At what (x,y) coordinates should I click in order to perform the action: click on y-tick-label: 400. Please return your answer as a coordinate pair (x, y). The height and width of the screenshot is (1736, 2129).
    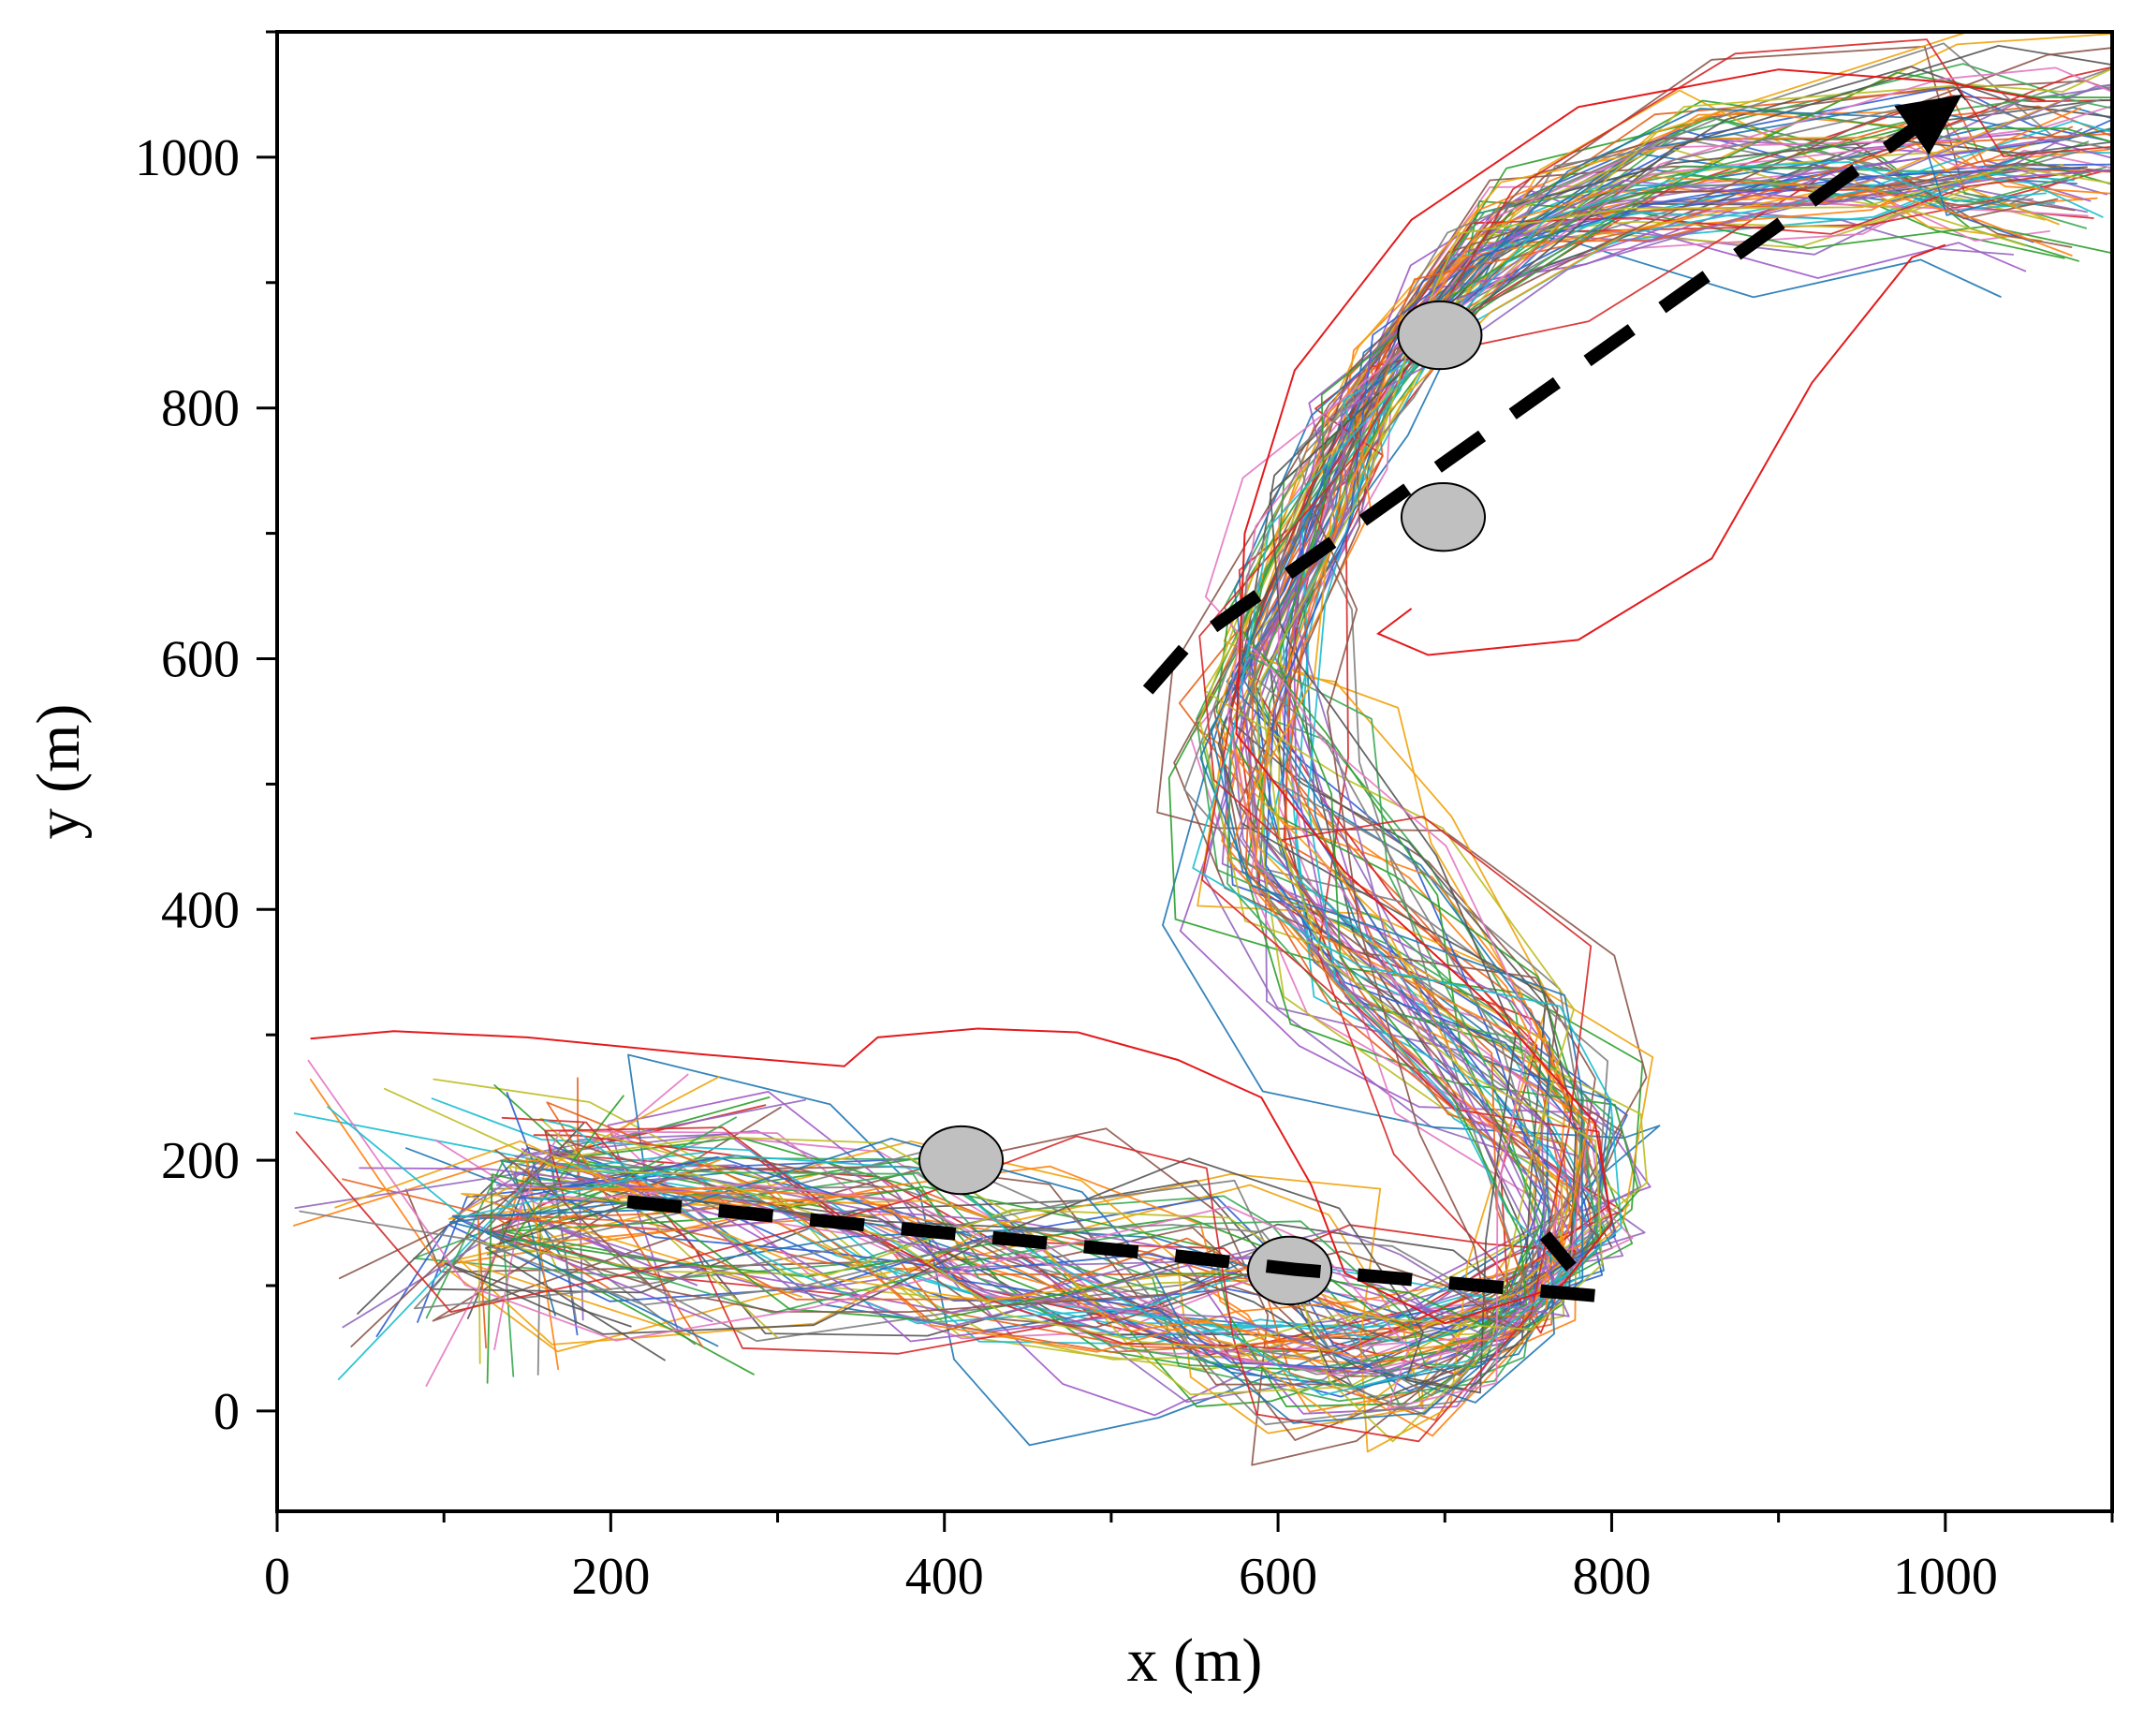
    Looking at the image, I should click on (201, 910).